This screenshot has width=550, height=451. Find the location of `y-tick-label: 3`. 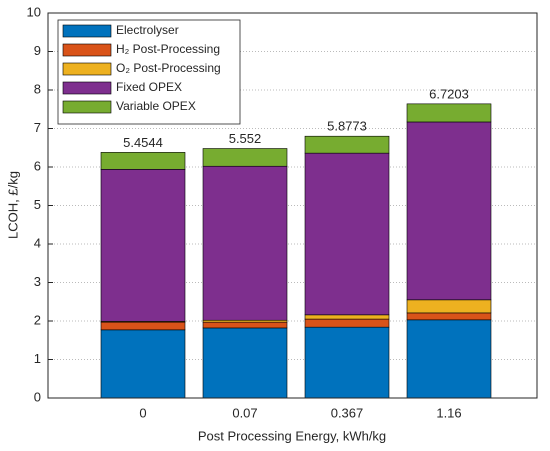

y-tick-label: 3 is located at coordinates (37, 281).